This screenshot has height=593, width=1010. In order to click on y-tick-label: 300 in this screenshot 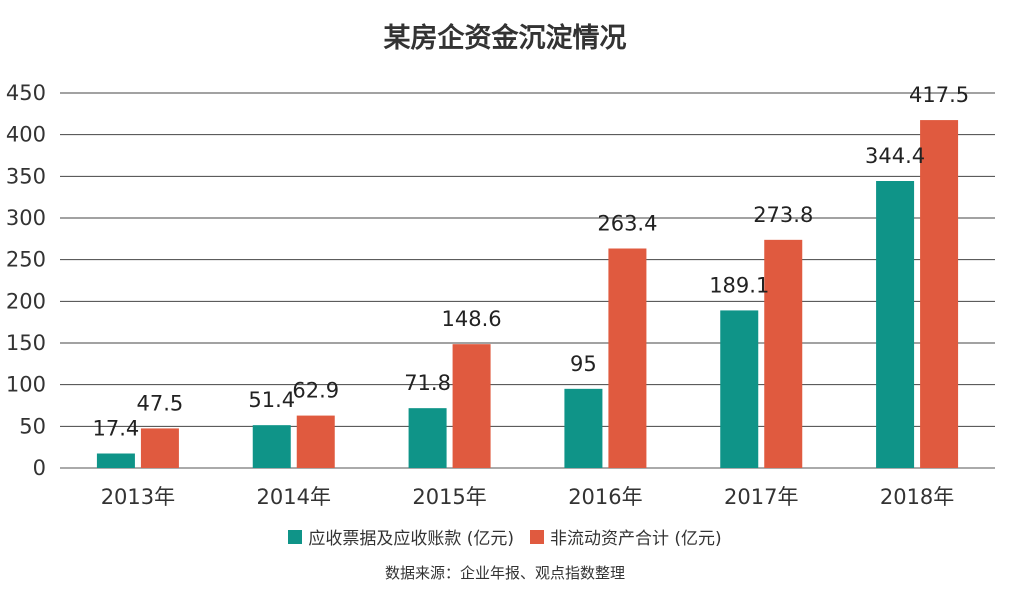, I will do `click(26, 218)`.